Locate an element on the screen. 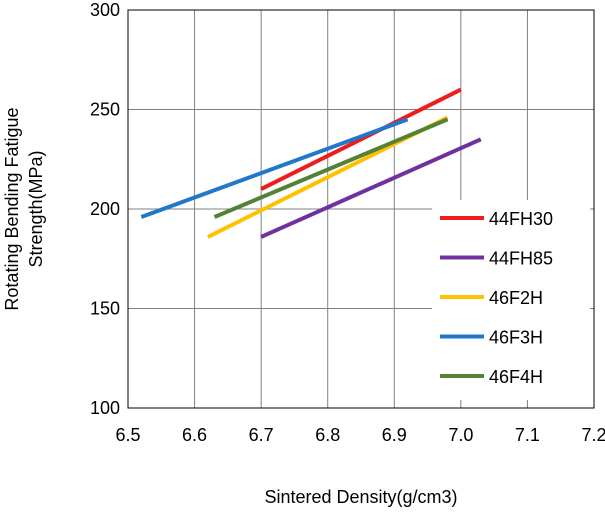 This screenshot has height=512, width=605. x-tick-label: 7.0 is located at coordinates (460, 435).